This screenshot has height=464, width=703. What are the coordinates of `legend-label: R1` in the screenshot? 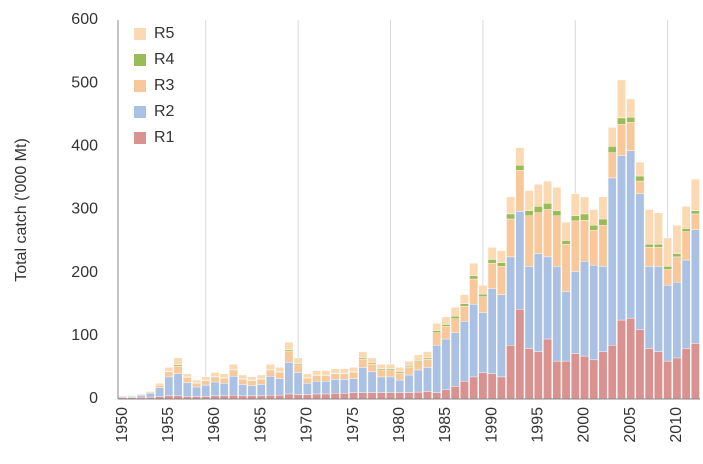 It's located at (164, 137).